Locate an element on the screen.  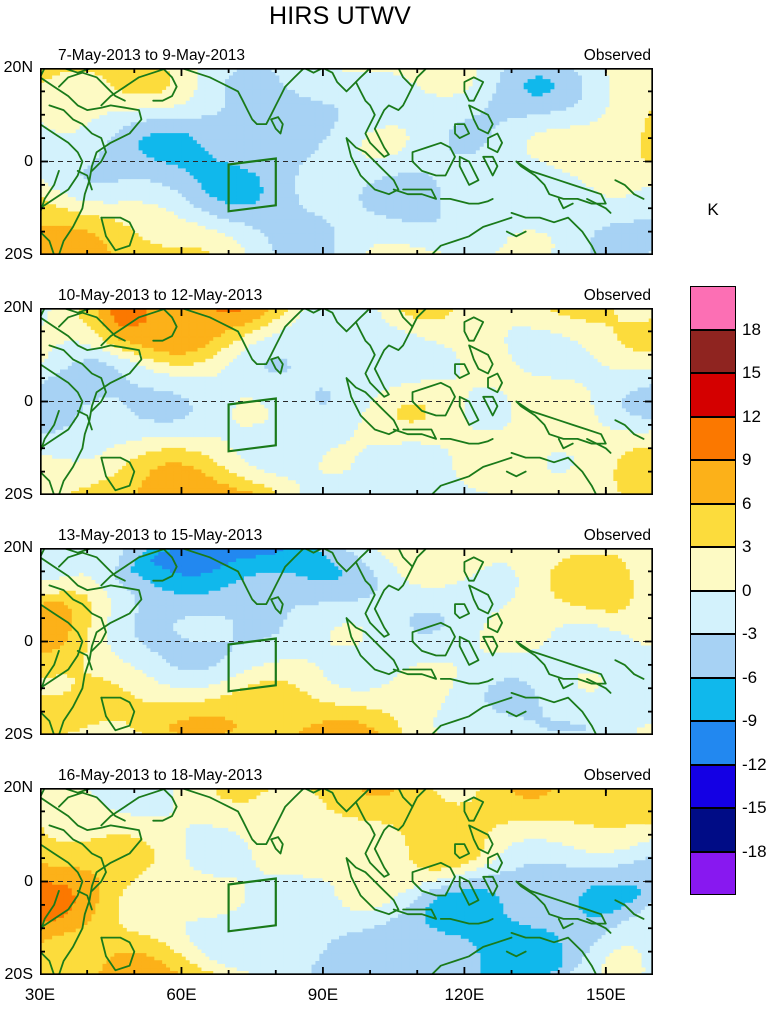
colorbar-tick-label: 15 is located at coordinates (751, 372).